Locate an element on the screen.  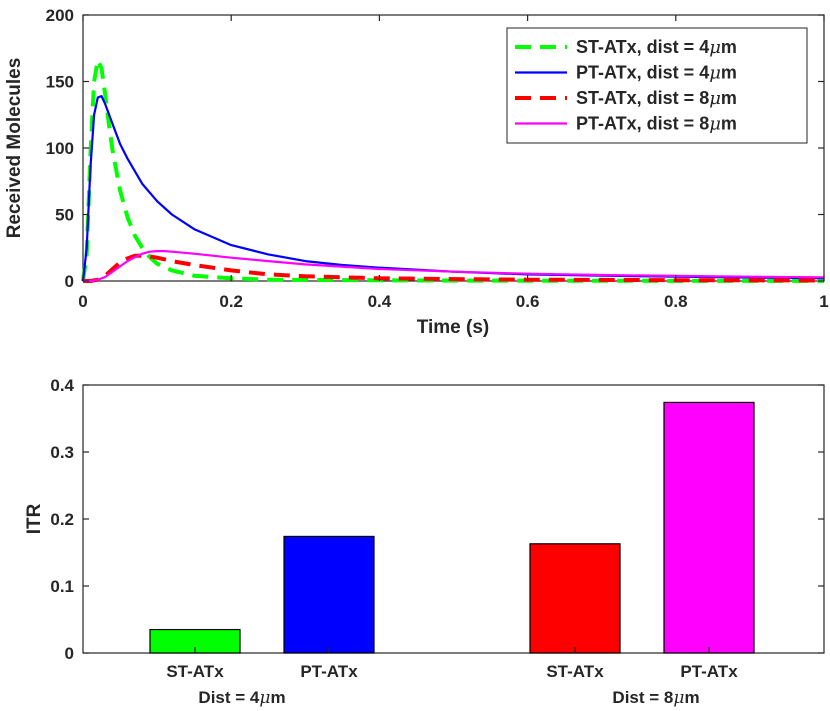
bar-group-label-dist-4: Dist = 4μm is located at coordinates (241, 698).